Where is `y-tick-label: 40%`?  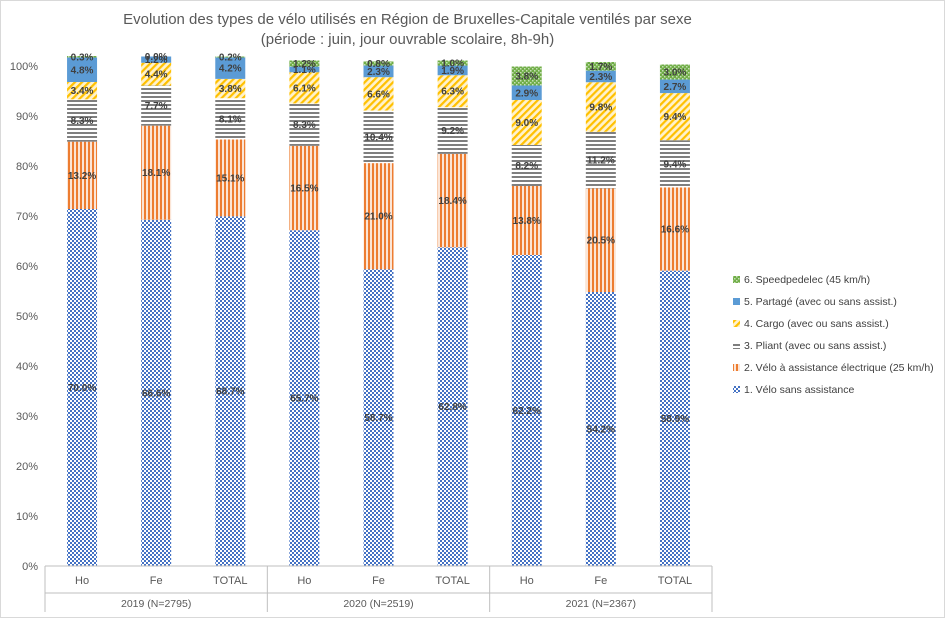 y-tick-label: 40% is located at coordinates (27, 367).